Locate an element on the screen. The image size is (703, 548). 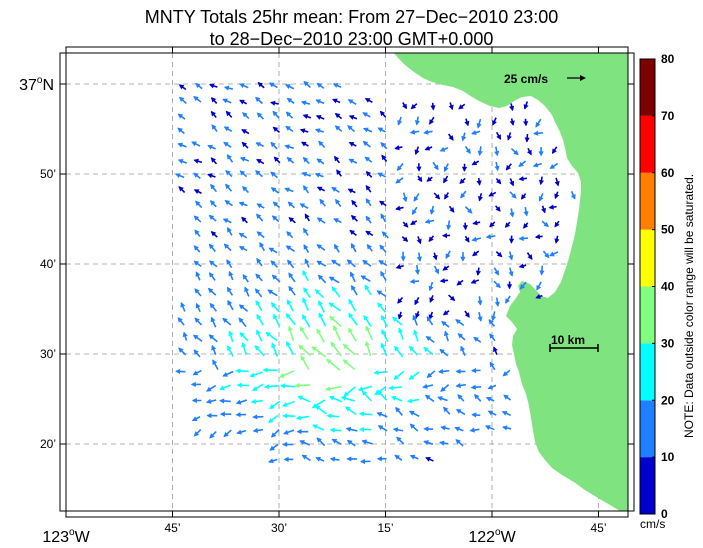
distance-scale: 10 km is located at coordinates (574, 342).